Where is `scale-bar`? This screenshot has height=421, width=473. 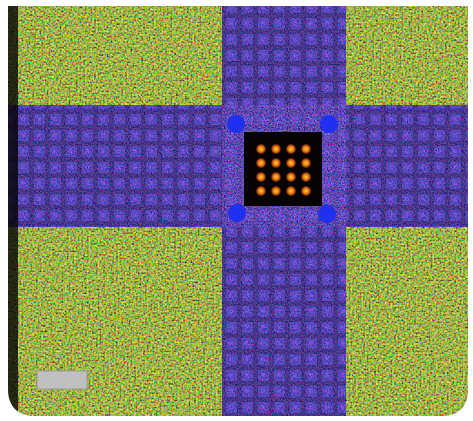
scale-bar is located at coordinates (62, 380).